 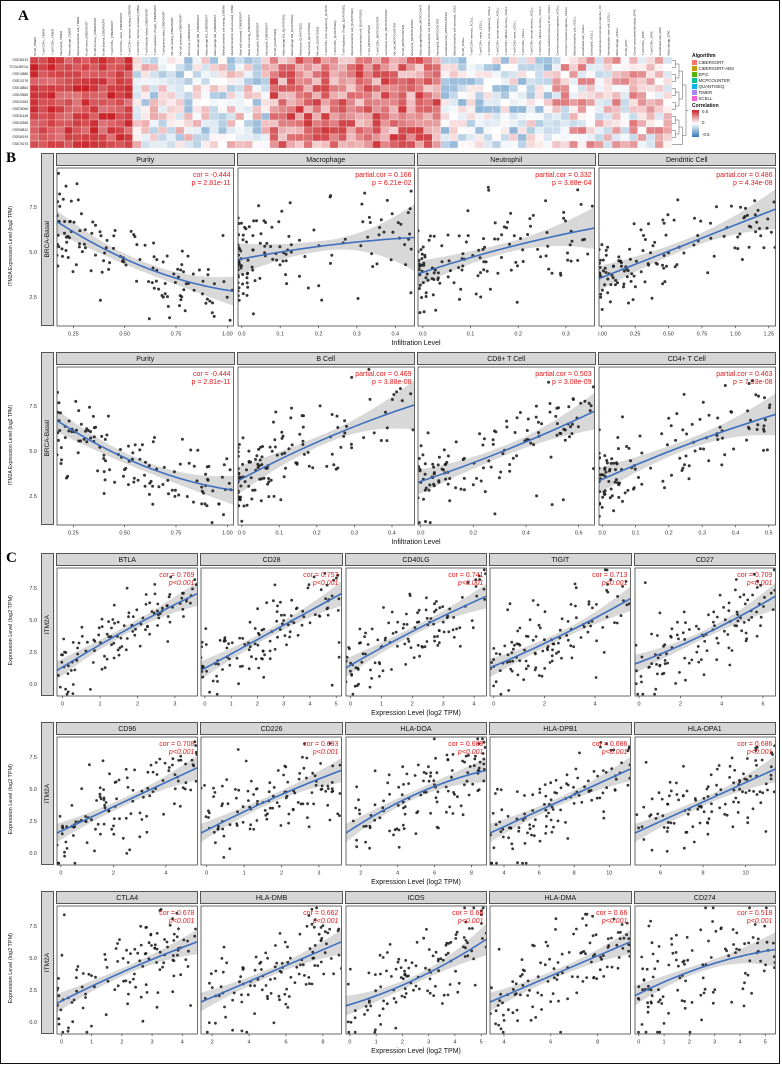 What do you see at coordinates (35, 45) in the screenshot?
I see `svg-text: B cell_TIMER` at bounding box center [35, 45].